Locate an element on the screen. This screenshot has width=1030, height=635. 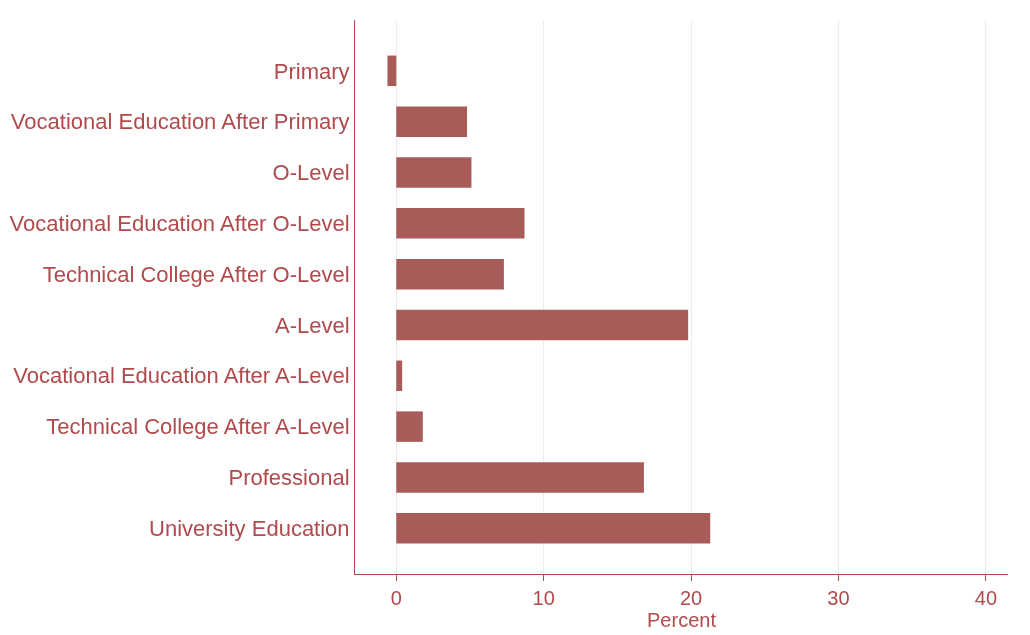
y-tick-label: Professional is located at coordinates (289, 478).